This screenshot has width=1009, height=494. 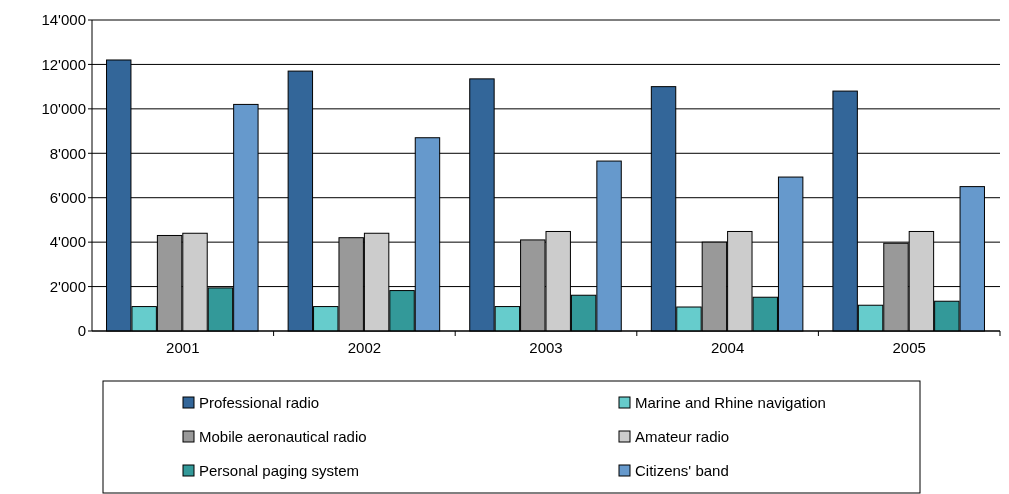 I want to click on y-tick-label: 8'000, so click(x=67, y=153).